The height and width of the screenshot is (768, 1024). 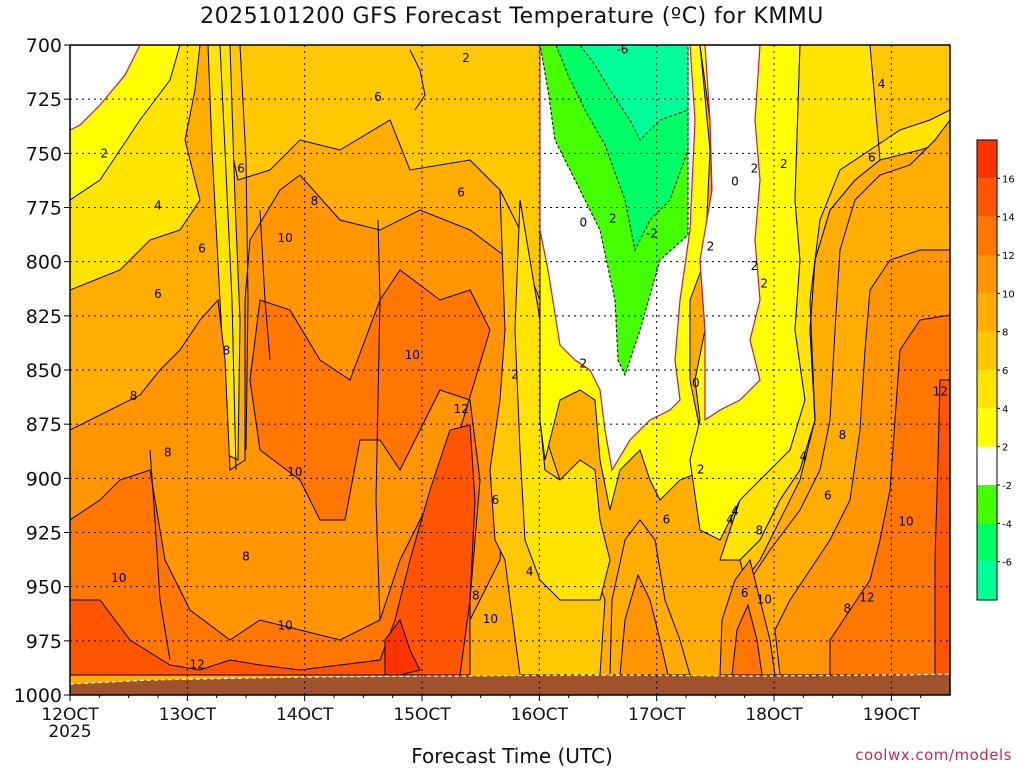 I want to click on y-tick-label: 900, so click(x=44, y=479).